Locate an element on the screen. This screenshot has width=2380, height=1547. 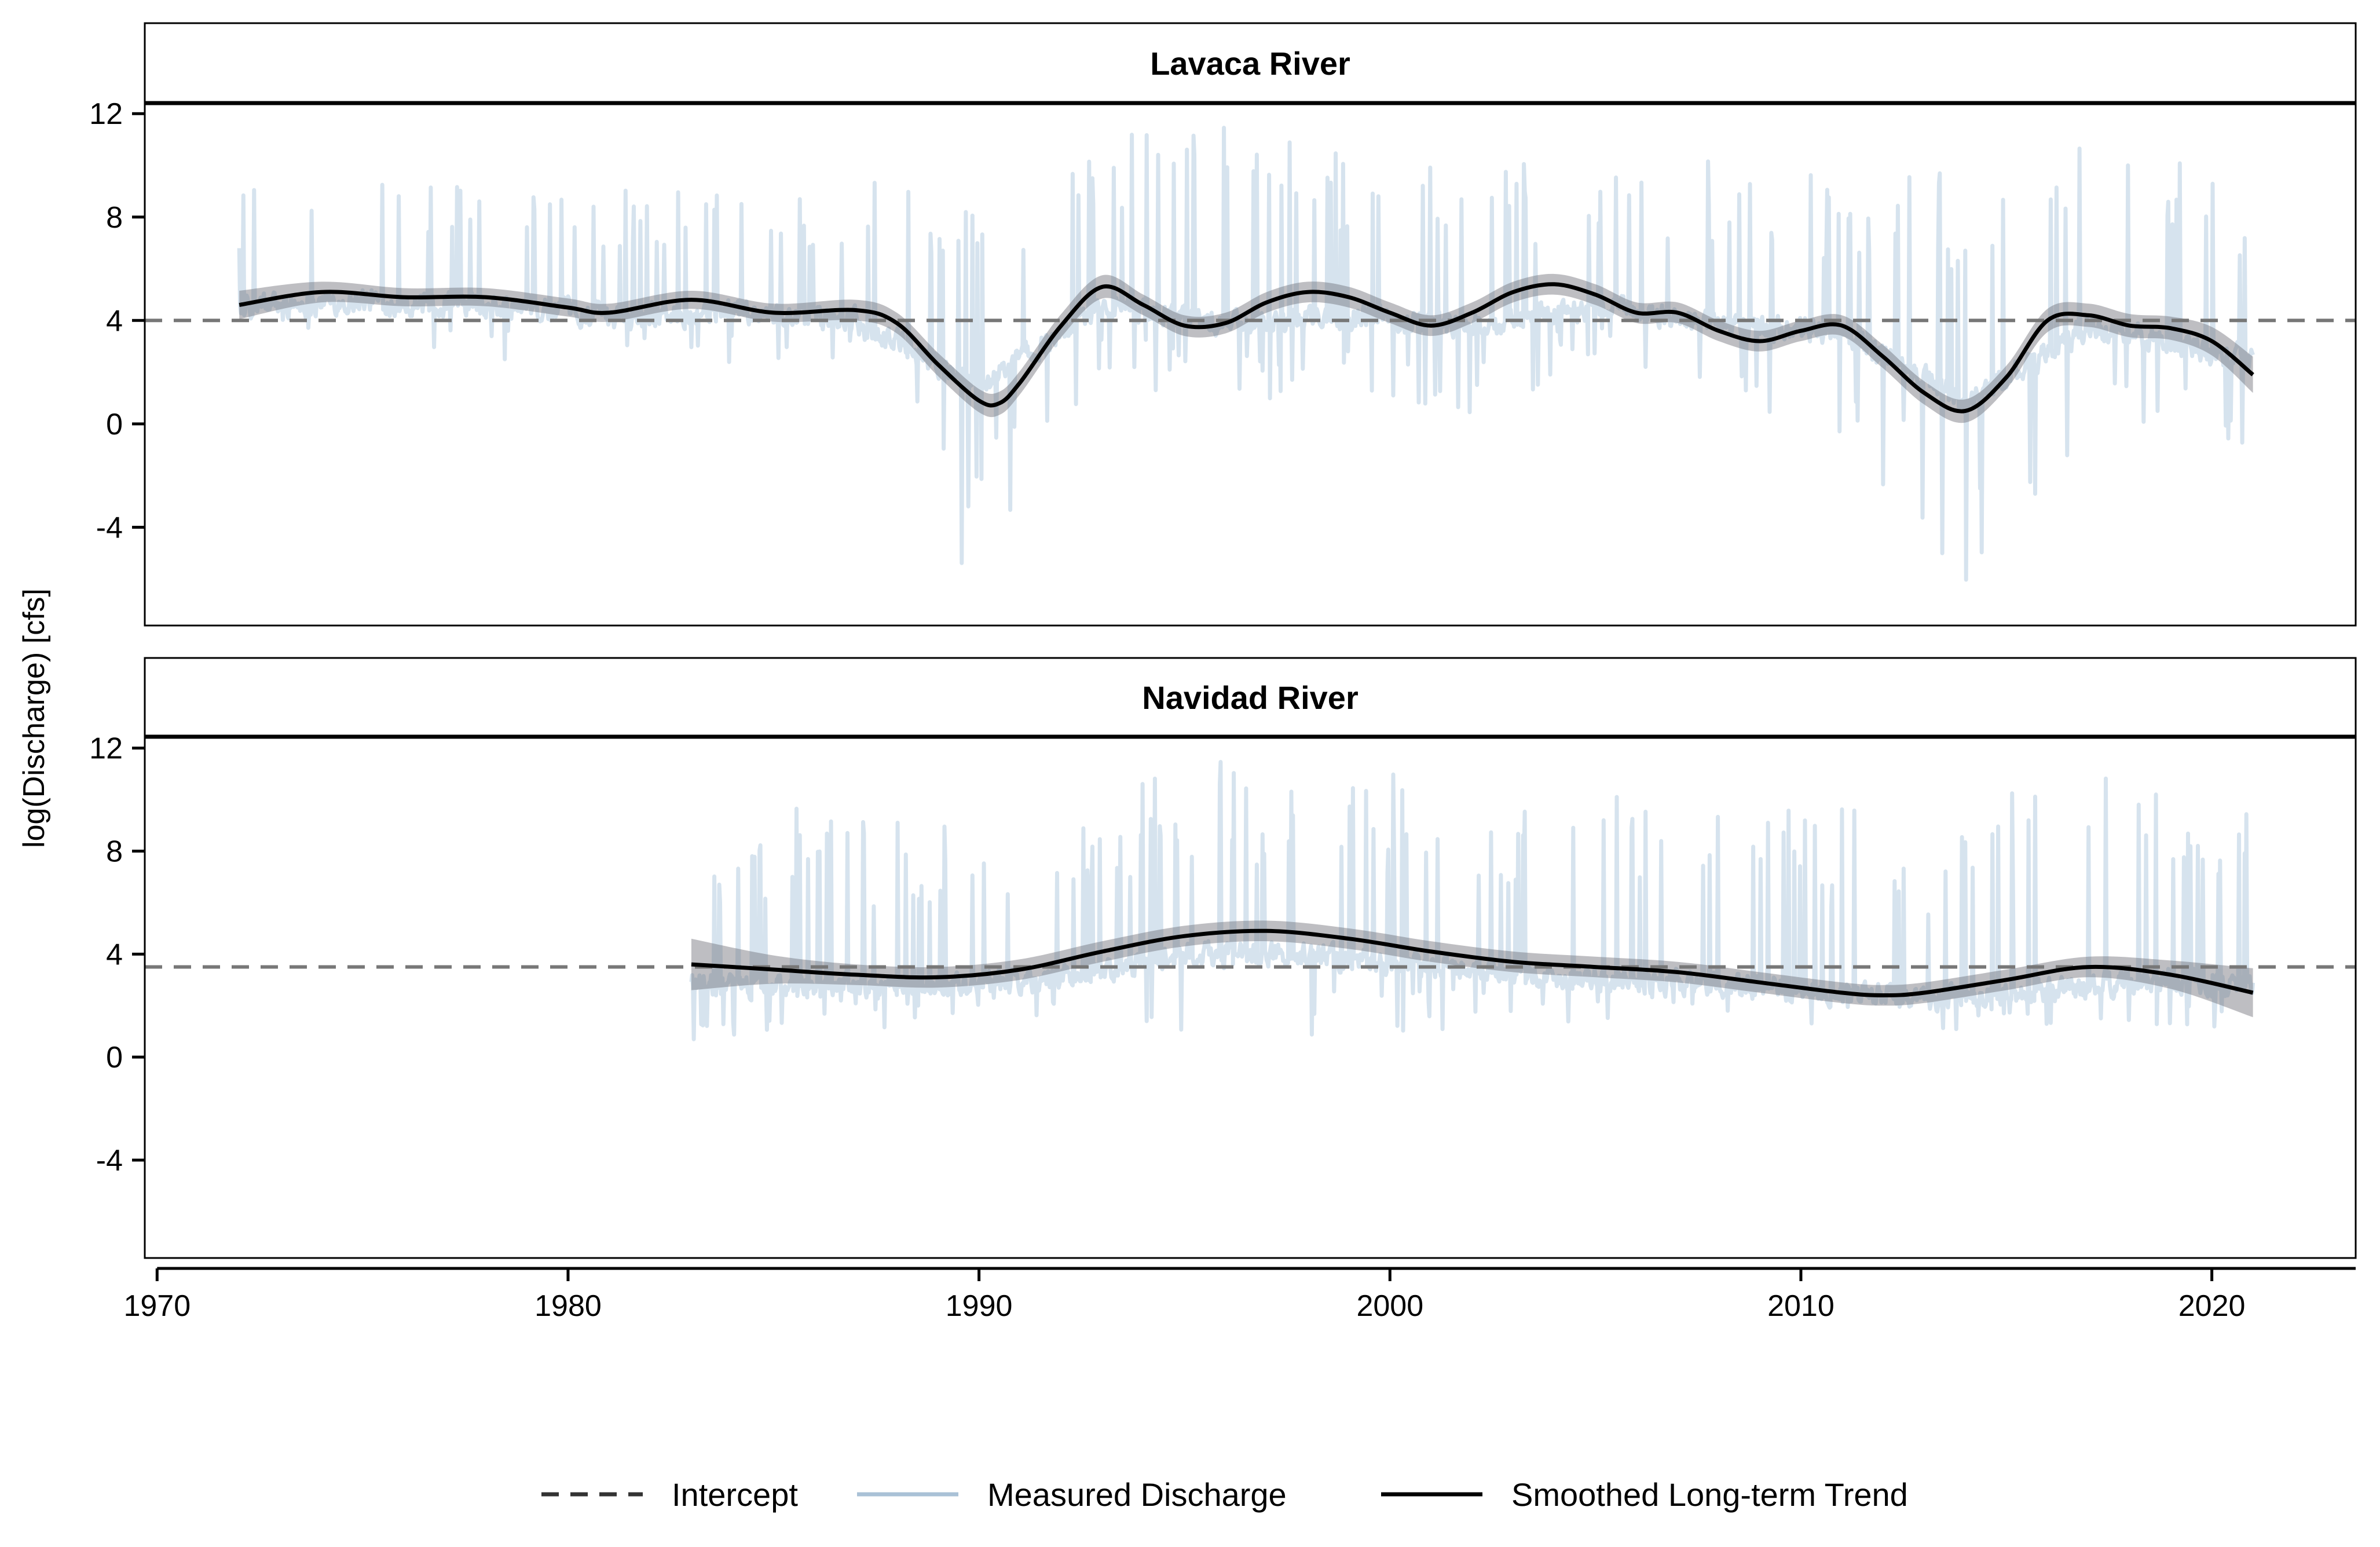
legend-item: Intercept is located at coordinates (669, 1495).